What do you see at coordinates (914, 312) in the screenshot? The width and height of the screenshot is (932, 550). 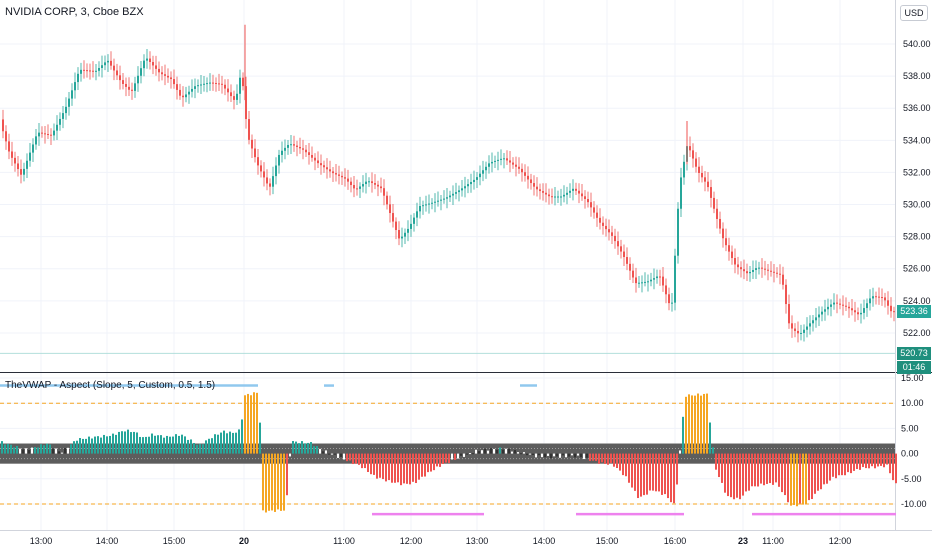 I see `last-price-badge: 523.36` at bounding box center [914, 312].